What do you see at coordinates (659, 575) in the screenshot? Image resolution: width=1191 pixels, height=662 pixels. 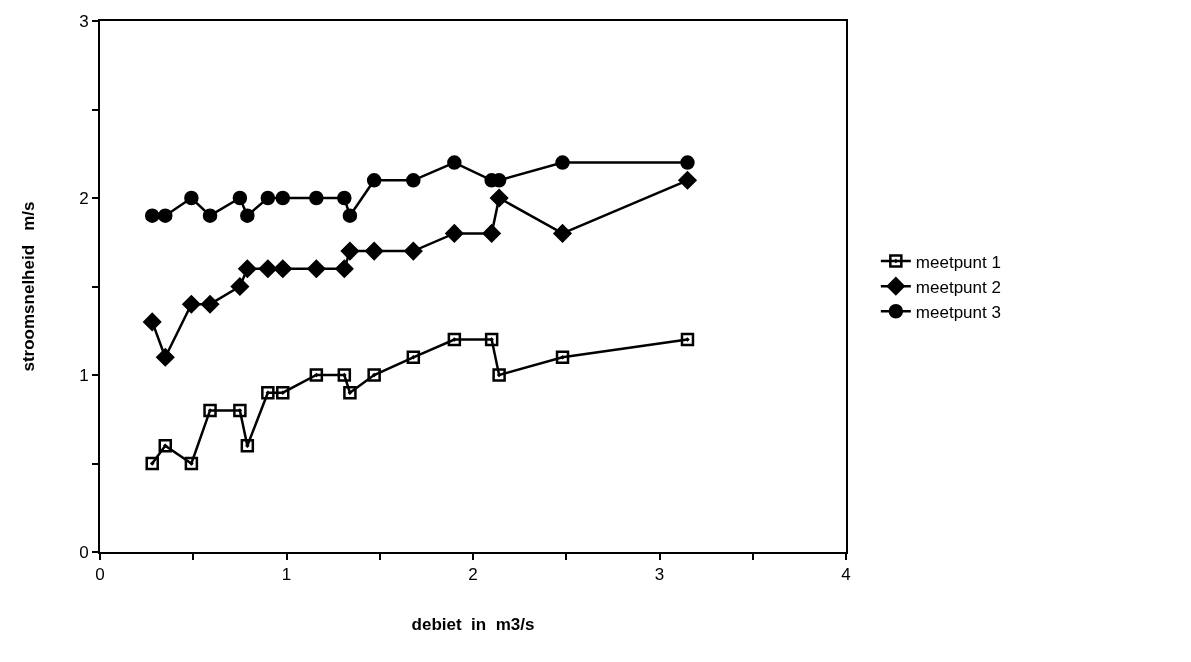 I see `x-tick-label: 3` at bounding box center [659, 575].